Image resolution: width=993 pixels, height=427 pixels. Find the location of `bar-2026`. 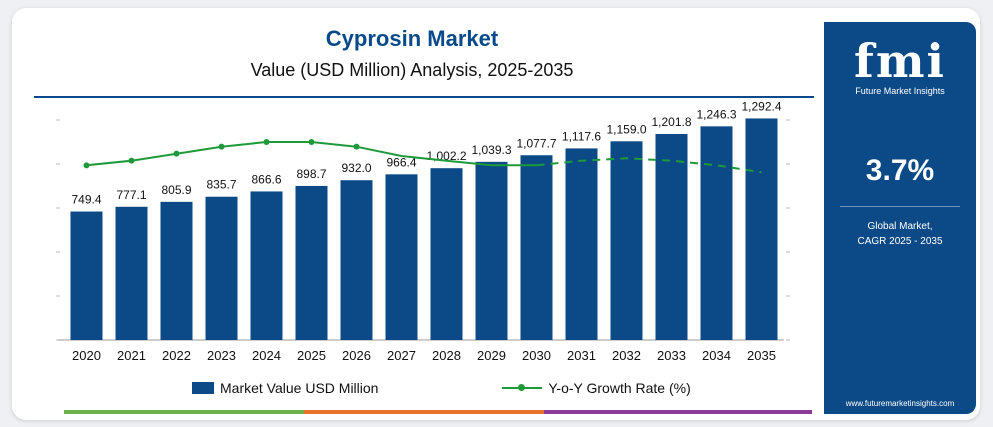

bar-2026 is located at coordinates (356, 260).